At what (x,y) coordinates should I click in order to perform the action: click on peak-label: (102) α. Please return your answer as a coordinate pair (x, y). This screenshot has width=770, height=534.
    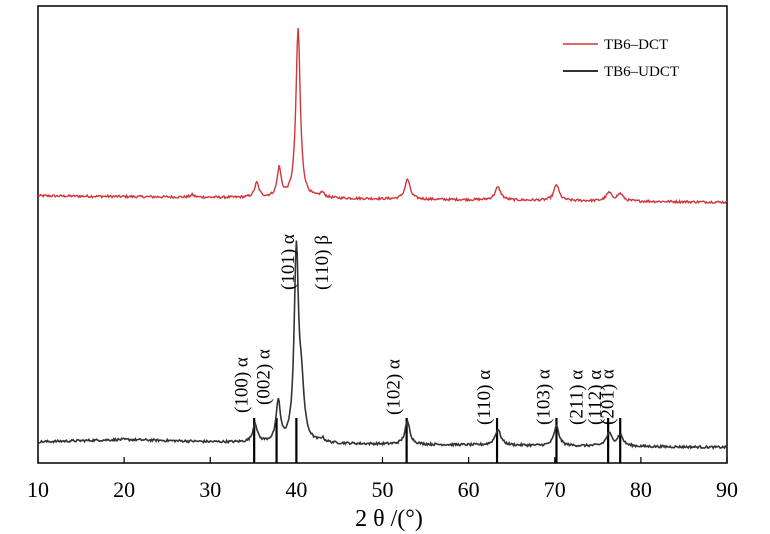
    Looking at the image, I should click on (394, 387).